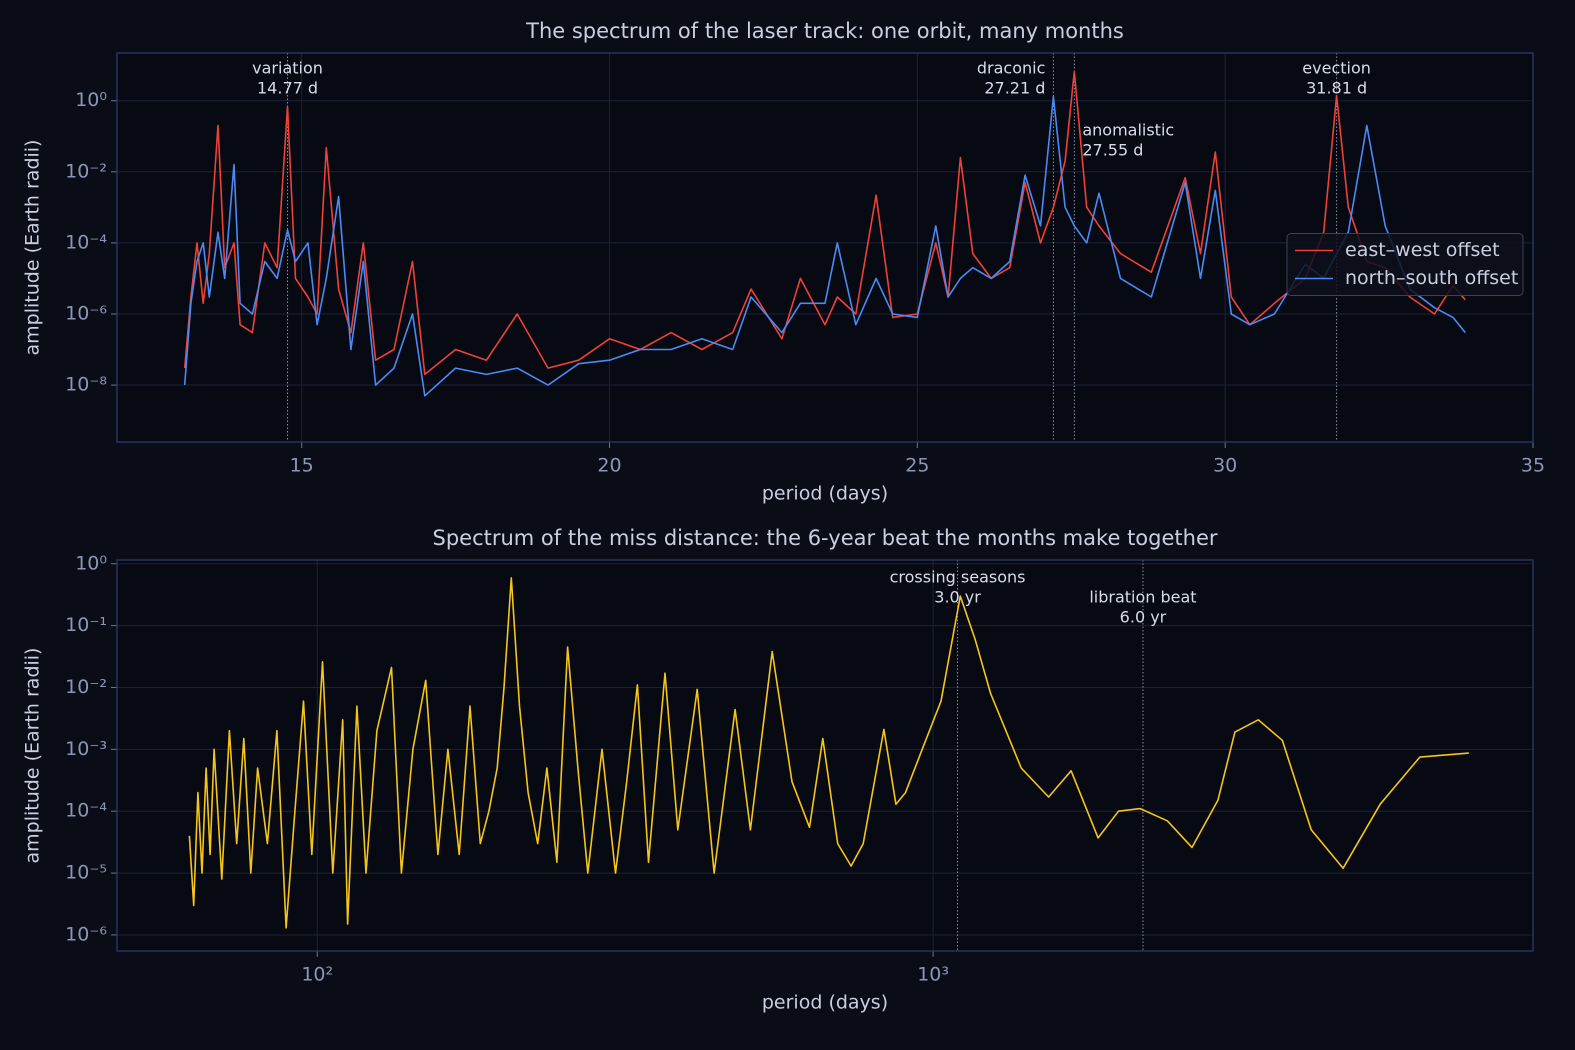 Image resolution: width=1575 pixels, height=1050 pixels. Describe the element at coordinates (1225, 466) in the screenshot. I see `x-tick-label: 30` at that location.